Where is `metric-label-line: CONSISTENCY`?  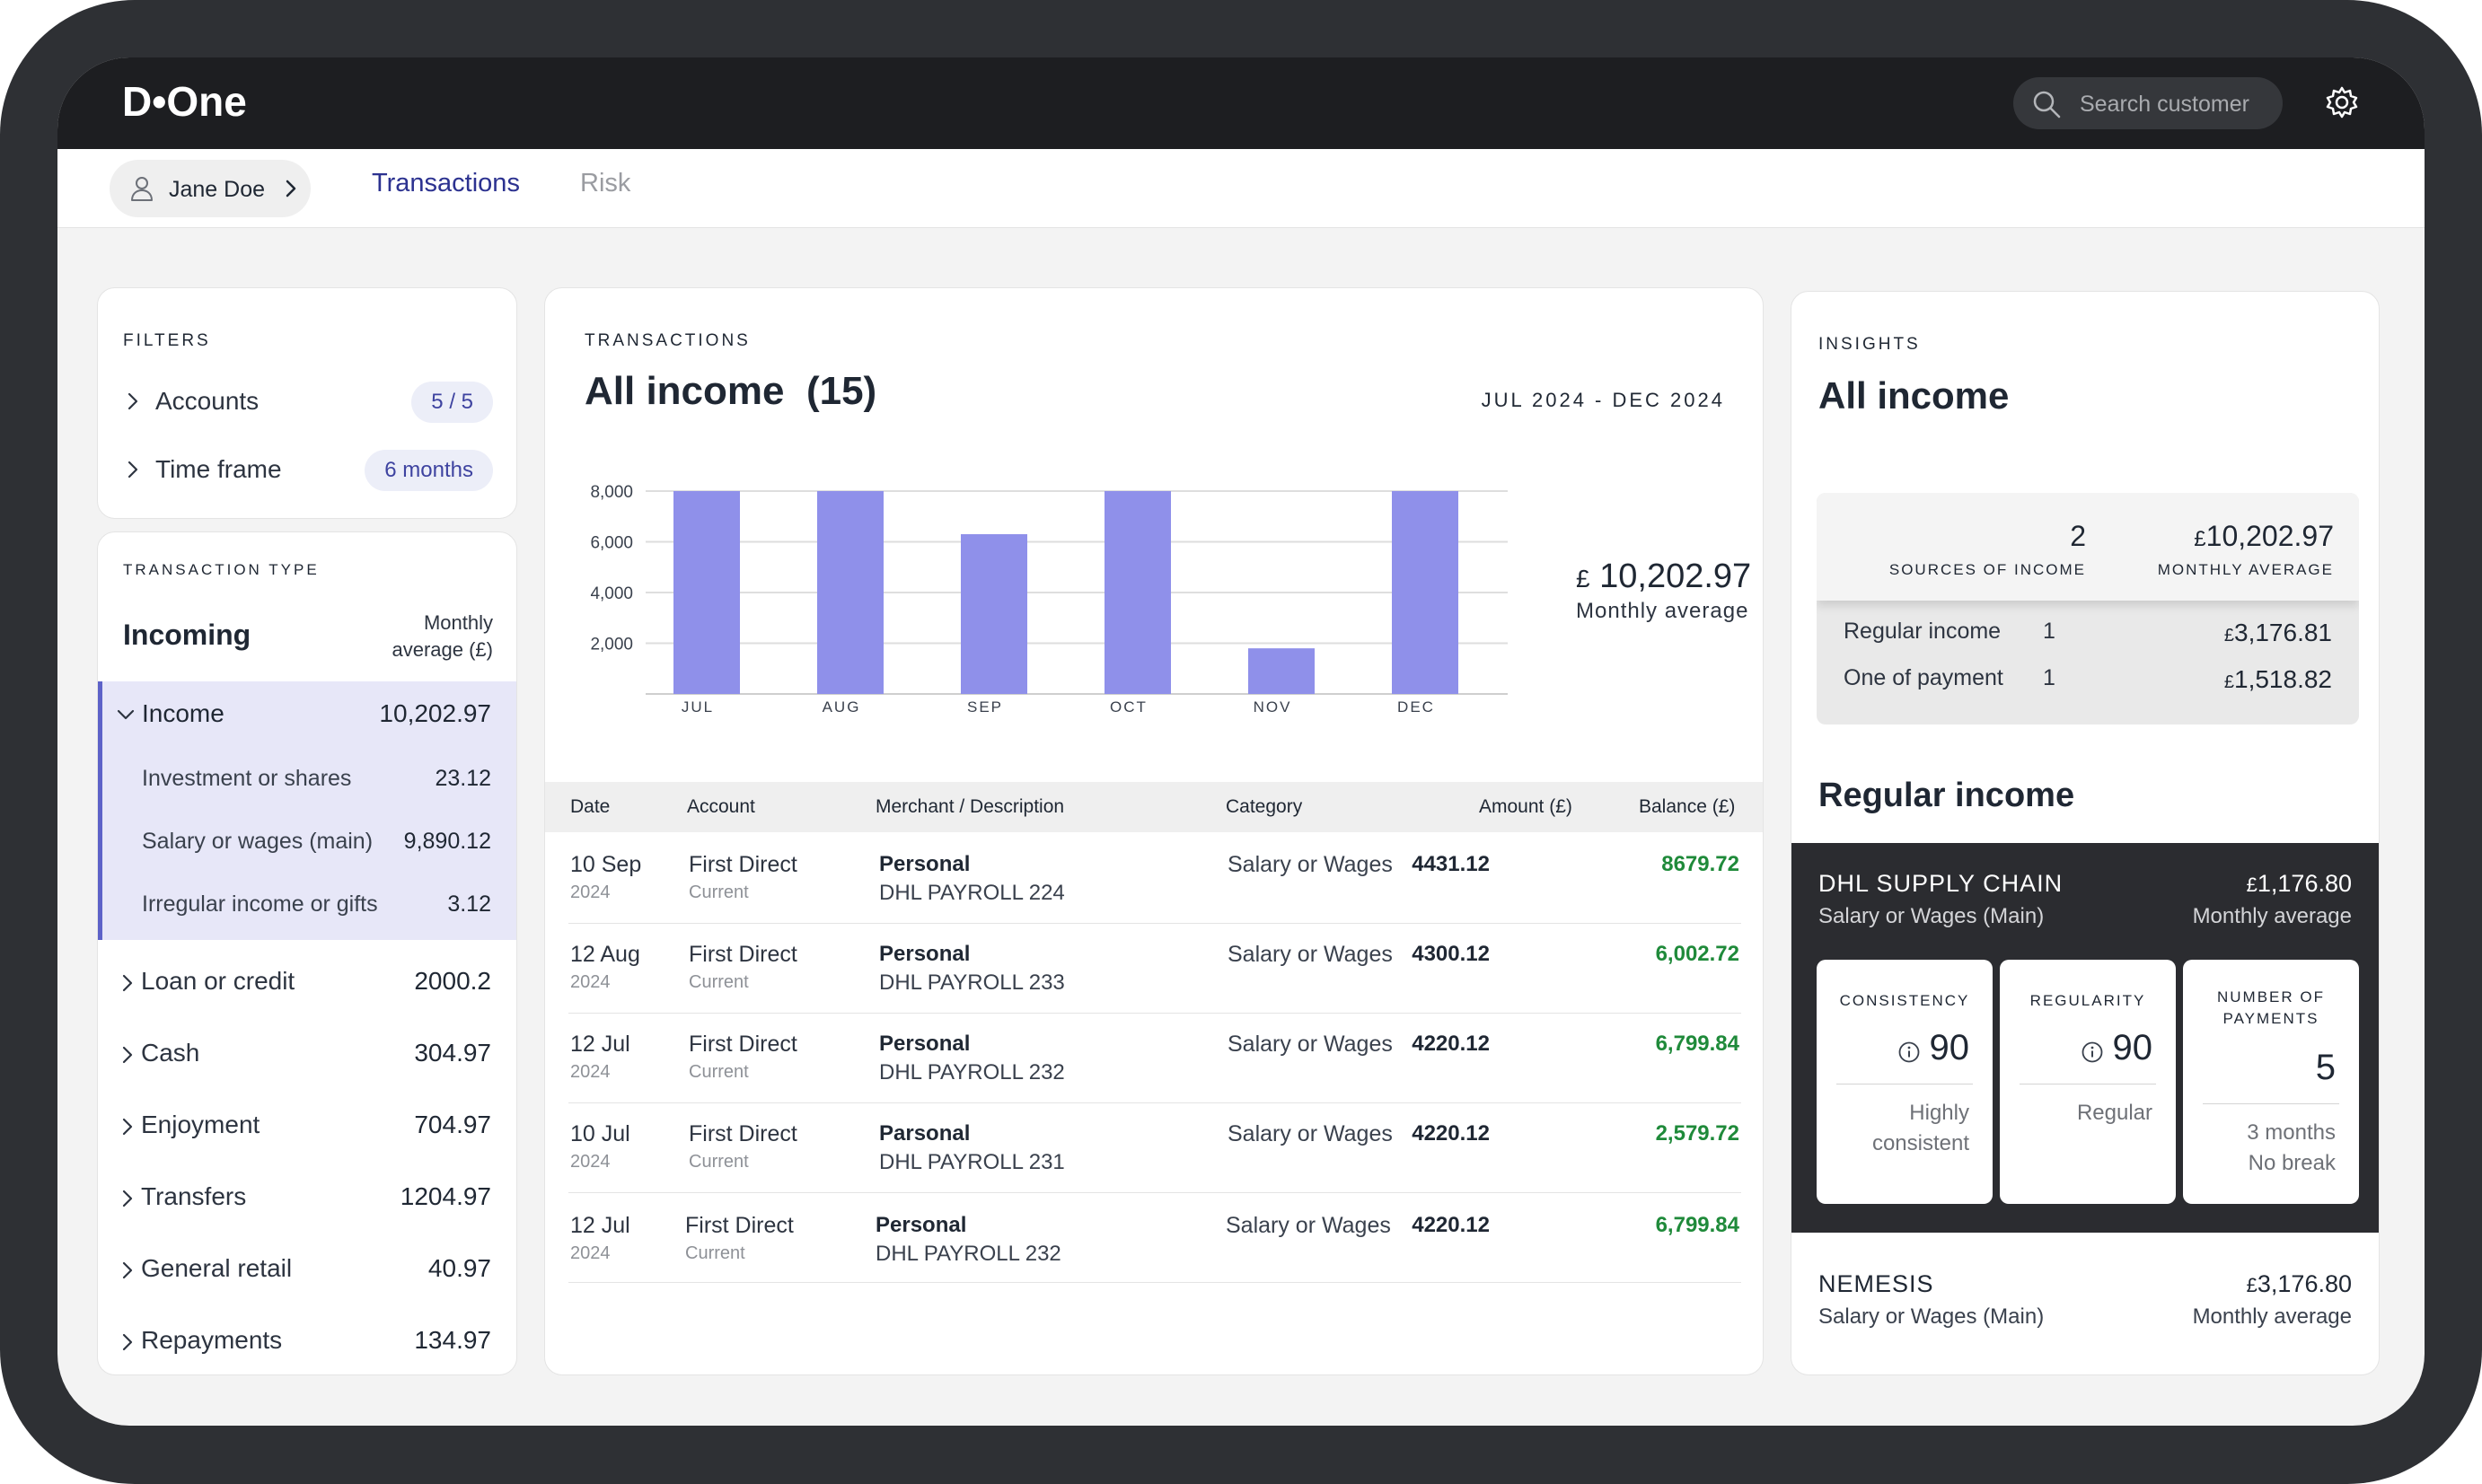 metric-label-line: CONSISTENCY is located at coordinates (1904, 1000).